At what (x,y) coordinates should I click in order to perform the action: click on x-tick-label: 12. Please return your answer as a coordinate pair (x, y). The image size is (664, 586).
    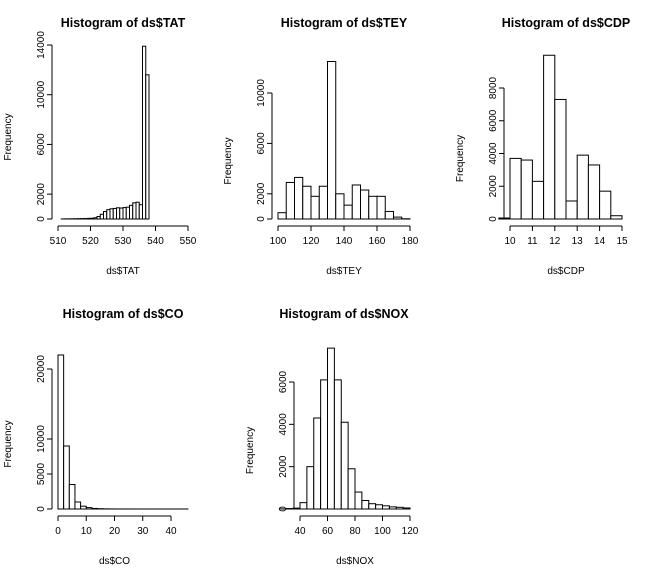
    Looking at the image, I should click on (555, 241).